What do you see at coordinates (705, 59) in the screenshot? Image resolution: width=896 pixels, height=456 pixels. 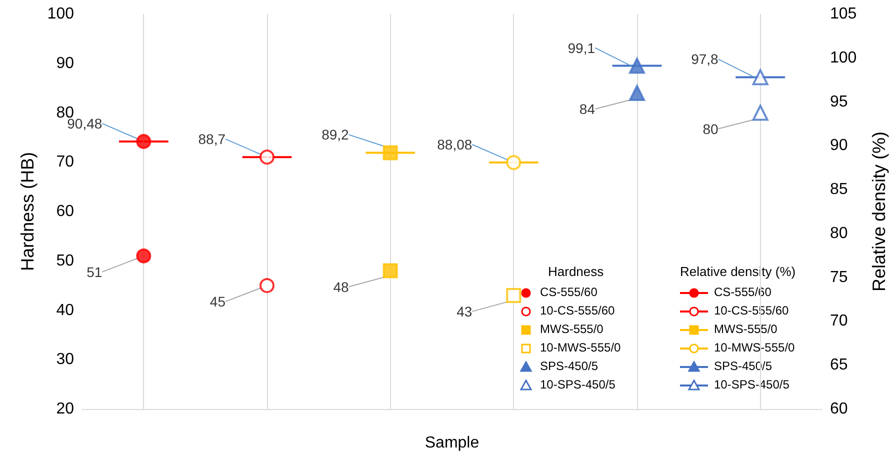 I see `data-label: 97,8` at bounding box center [705, 59].